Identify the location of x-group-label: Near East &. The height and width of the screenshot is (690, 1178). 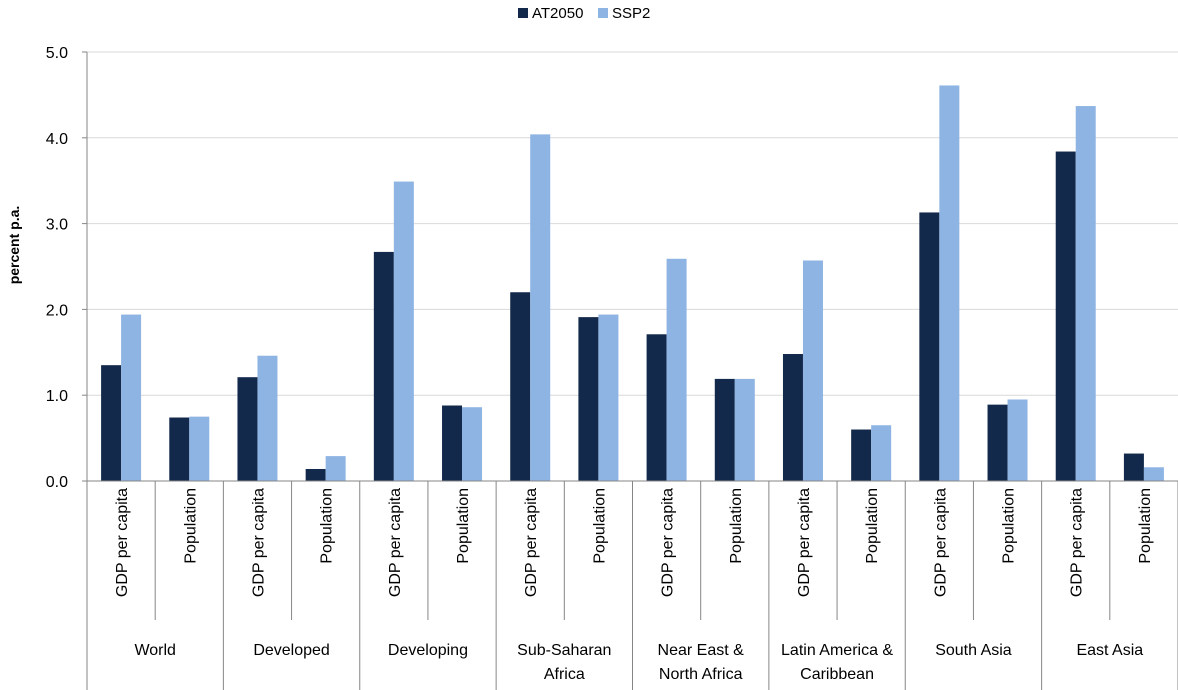
(701, 650).